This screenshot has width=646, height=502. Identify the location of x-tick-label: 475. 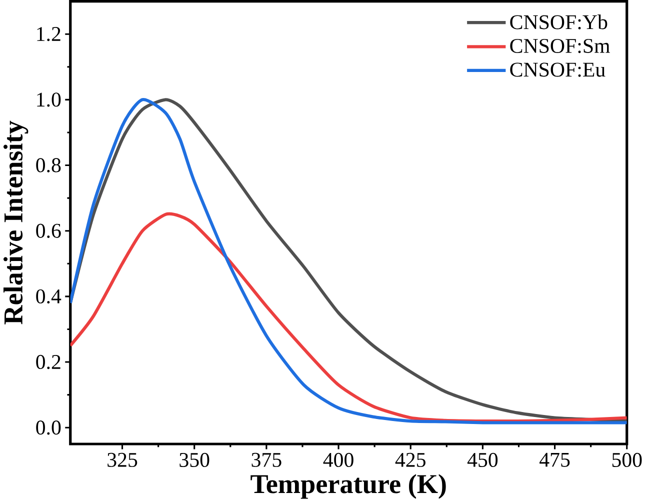
(555, 459).